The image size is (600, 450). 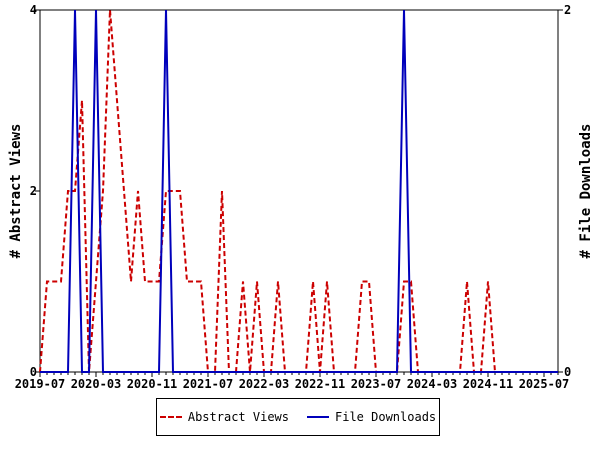 What do you see at coordinates (208, 384) in the screenshot?
I see `x-tick-label: 2021-07` at bounding box center [208, 384].